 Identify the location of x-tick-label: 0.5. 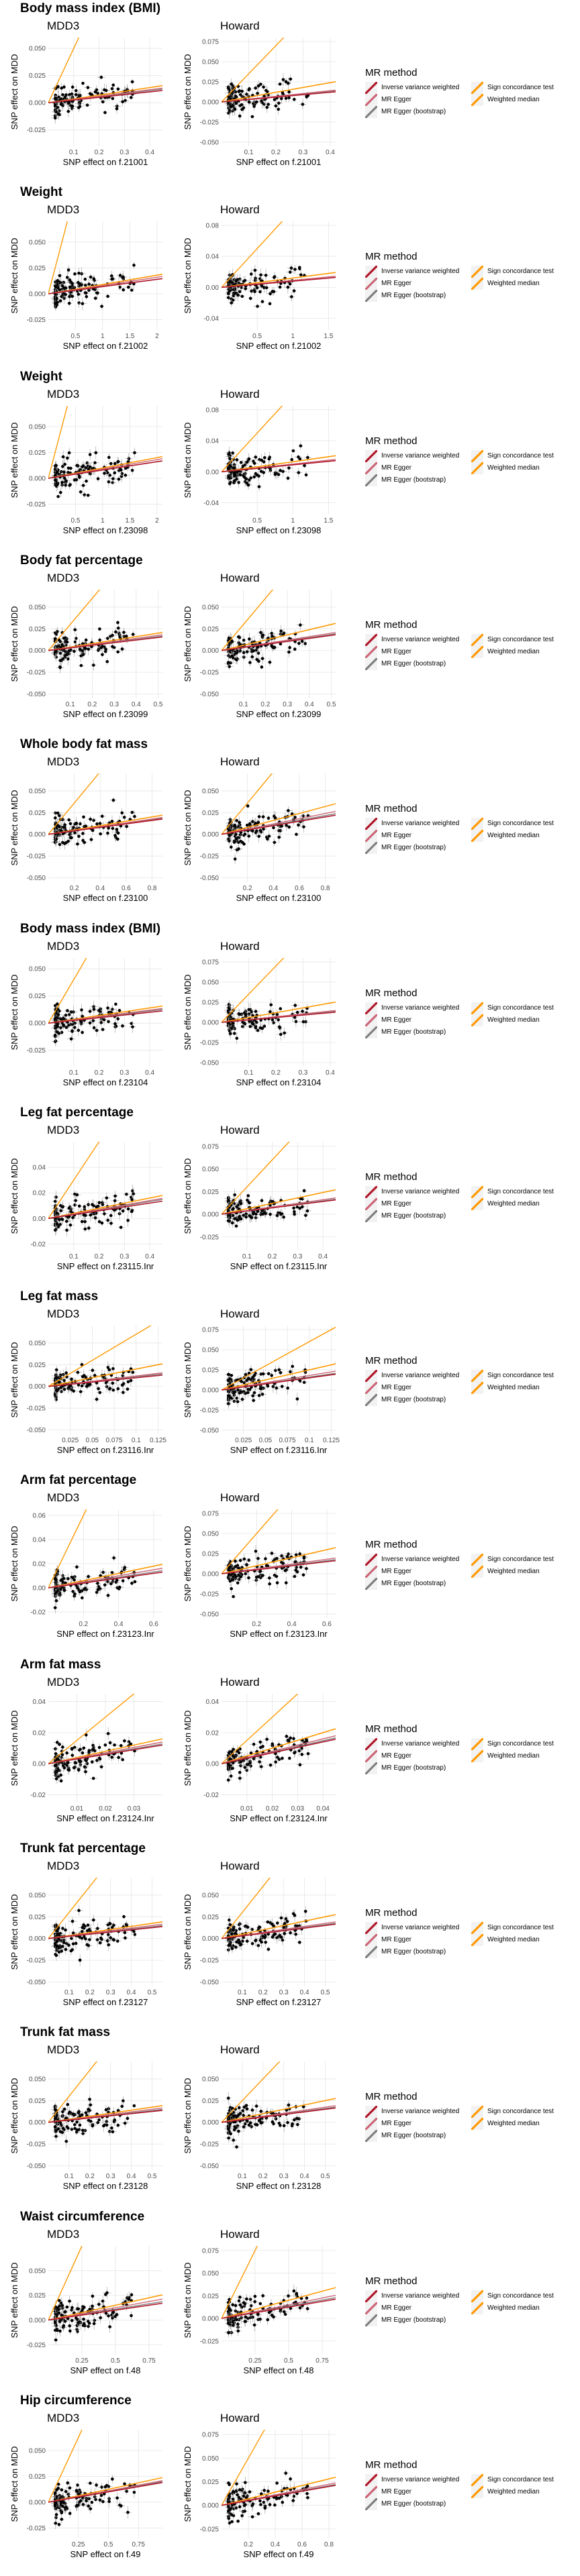
(325, 2176).